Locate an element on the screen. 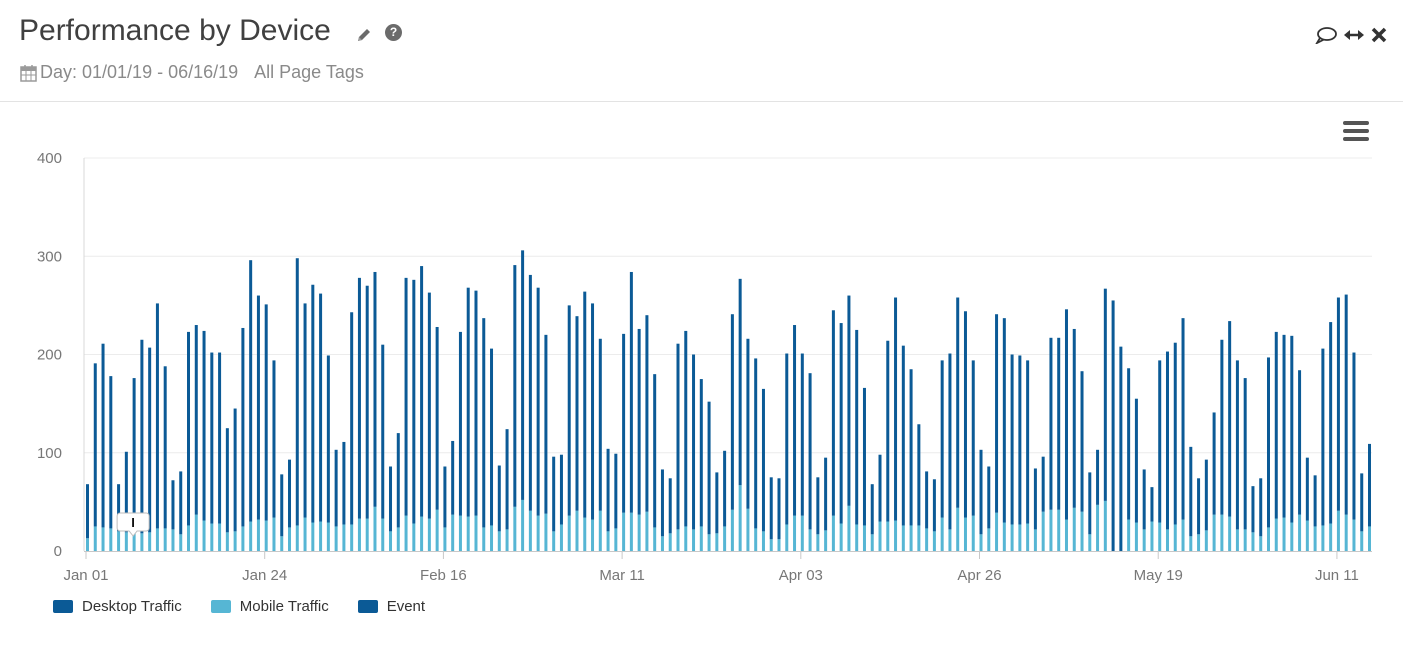 The image size is (1403, 655). legend-item-desktop: Desktop Traffic is located at coordinates (117, 606).